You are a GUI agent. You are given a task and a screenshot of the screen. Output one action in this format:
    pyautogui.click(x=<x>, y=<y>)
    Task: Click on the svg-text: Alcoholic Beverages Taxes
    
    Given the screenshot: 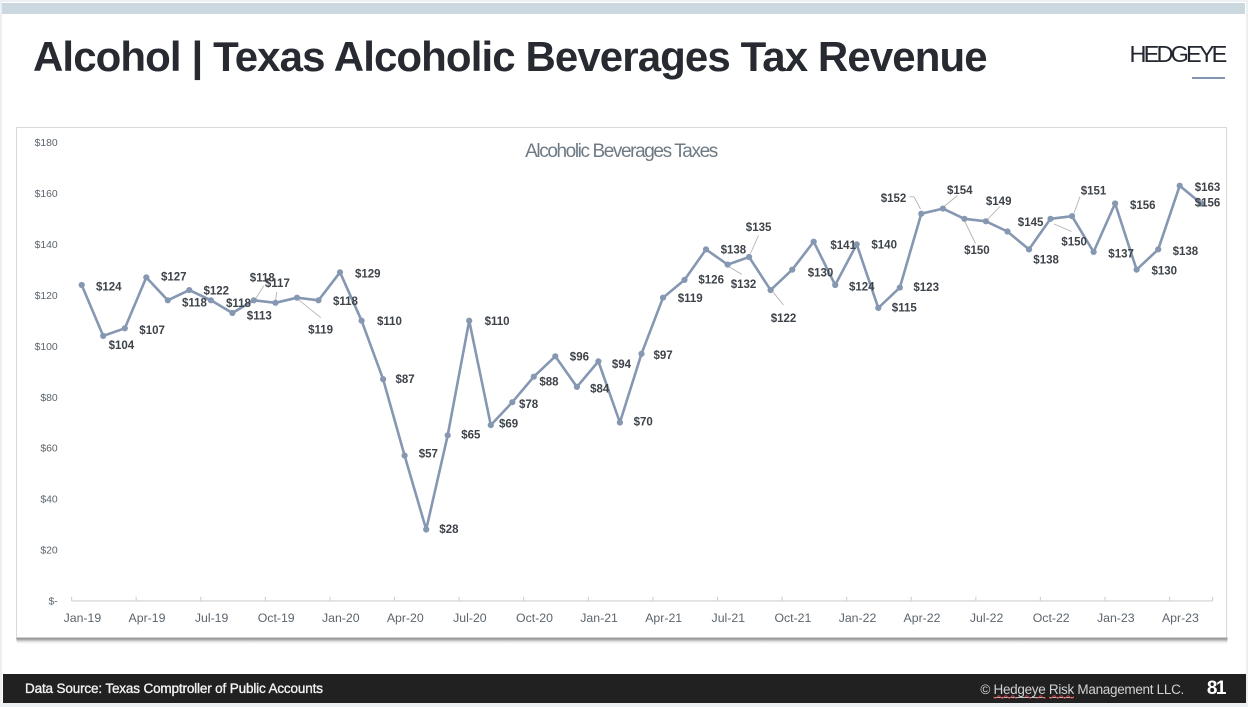 What is the action you would take?
    pyautogui.click(x=621, y=151)
    